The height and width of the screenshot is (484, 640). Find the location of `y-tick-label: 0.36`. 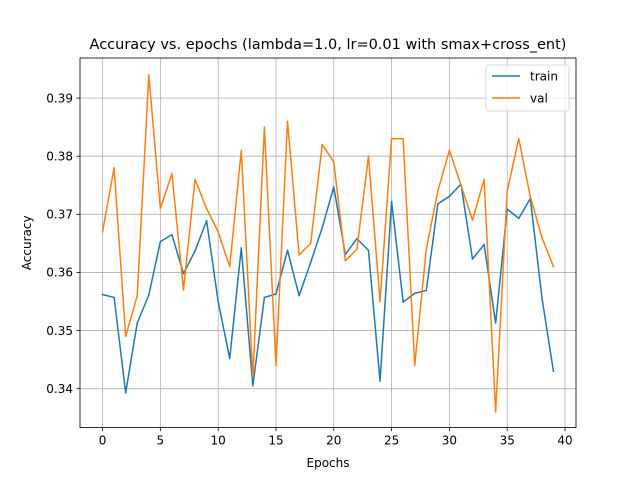

y-tick-label: 0.36 is located at coordinates (59, 273).